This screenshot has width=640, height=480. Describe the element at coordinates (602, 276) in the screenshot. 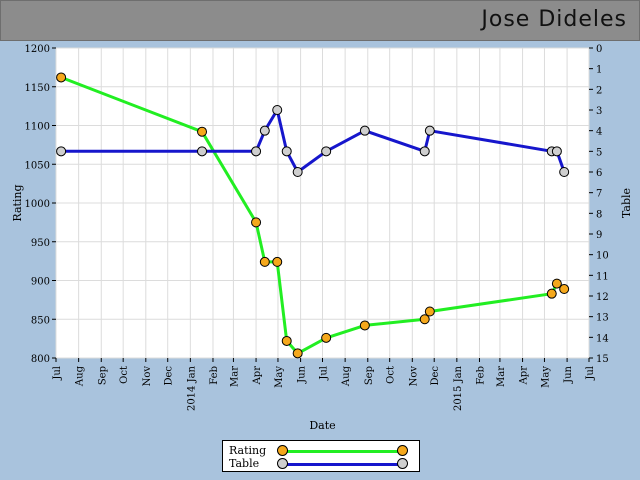

I see `y-right-tick-label: 11` at that location.